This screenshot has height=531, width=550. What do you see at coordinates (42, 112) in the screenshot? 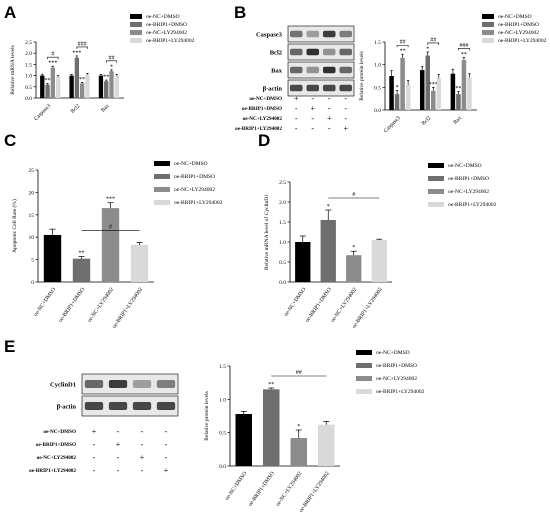
I see `panel-a-x-tick-label: Caspase3` at bounding box center [42, 112].